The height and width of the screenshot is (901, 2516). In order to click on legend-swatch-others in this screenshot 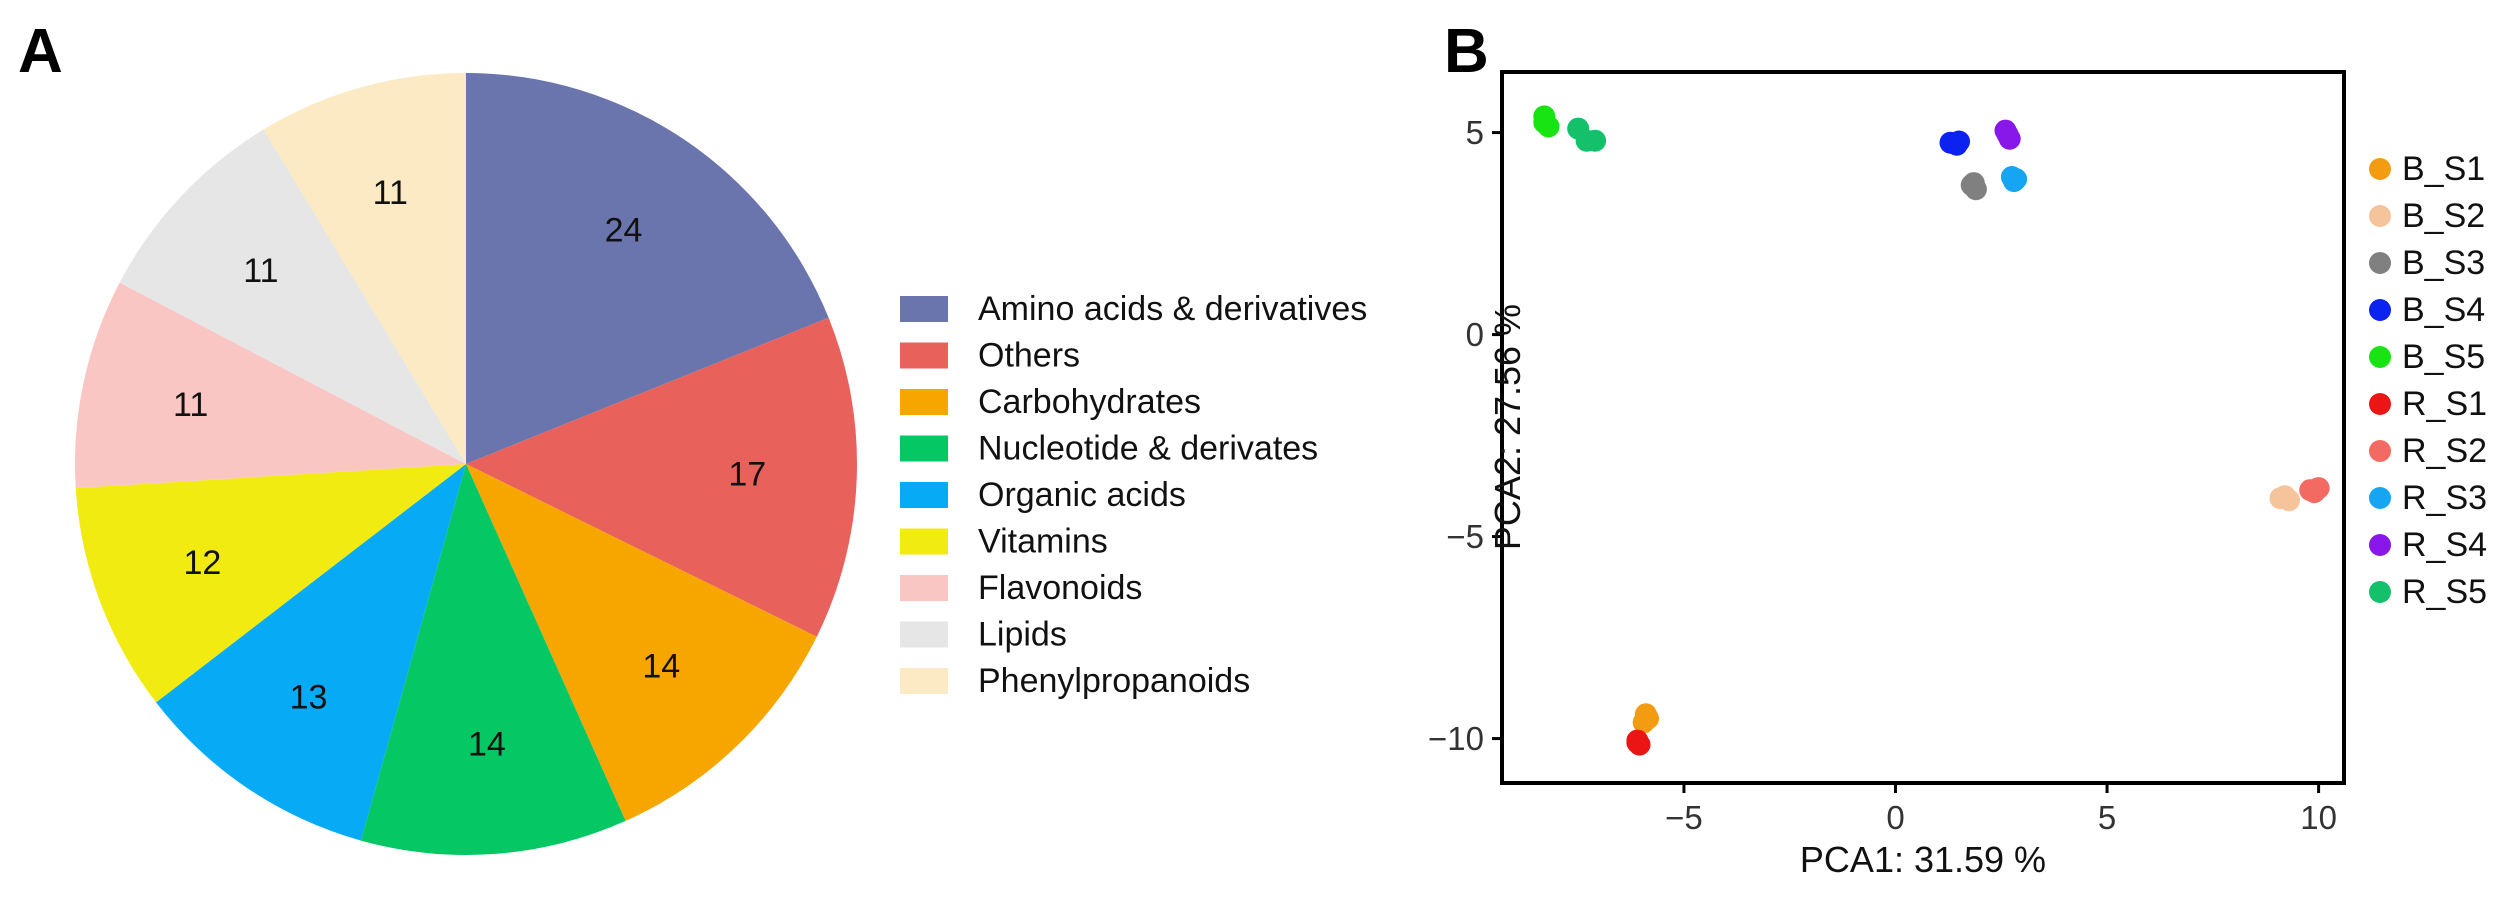, I will do `click(924, 355)`.